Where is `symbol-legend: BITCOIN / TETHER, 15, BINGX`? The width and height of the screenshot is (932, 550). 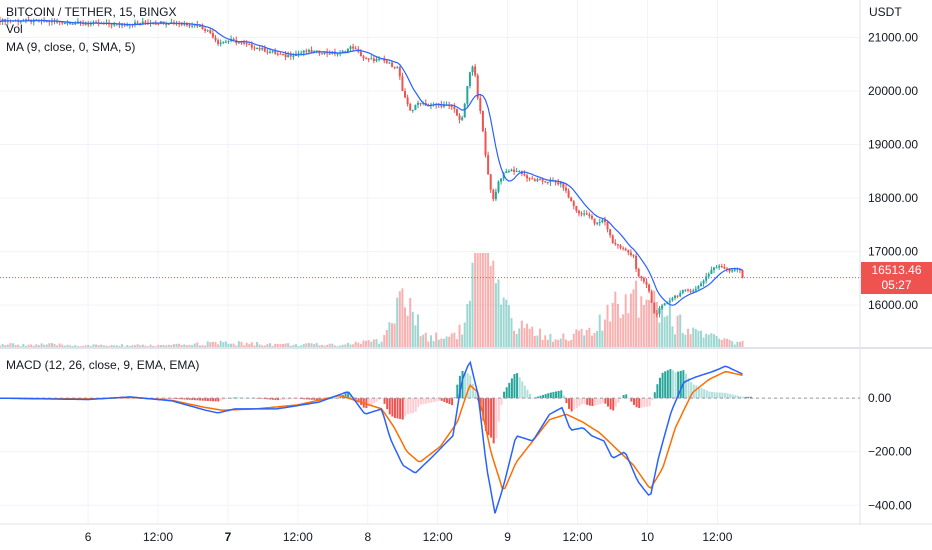
symbol-legend: BITCOIN / TETHER, 15, BINGX is located at coordinates (91, 12).